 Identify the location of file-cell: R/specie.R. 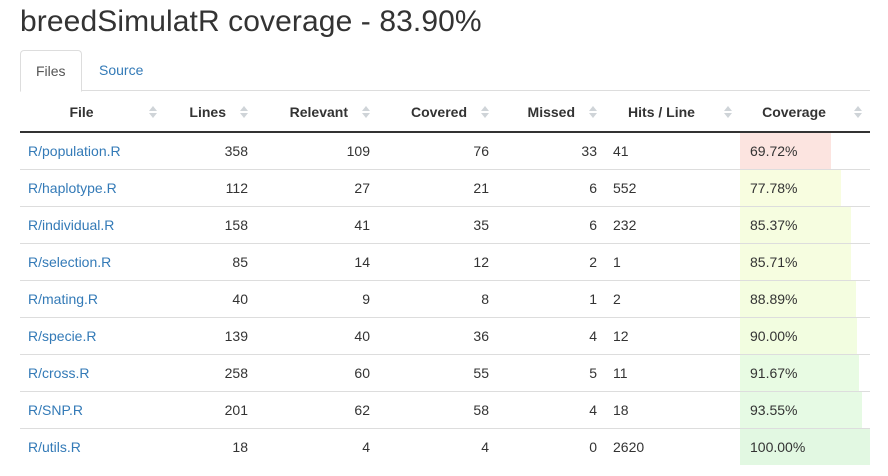
(92, 335).